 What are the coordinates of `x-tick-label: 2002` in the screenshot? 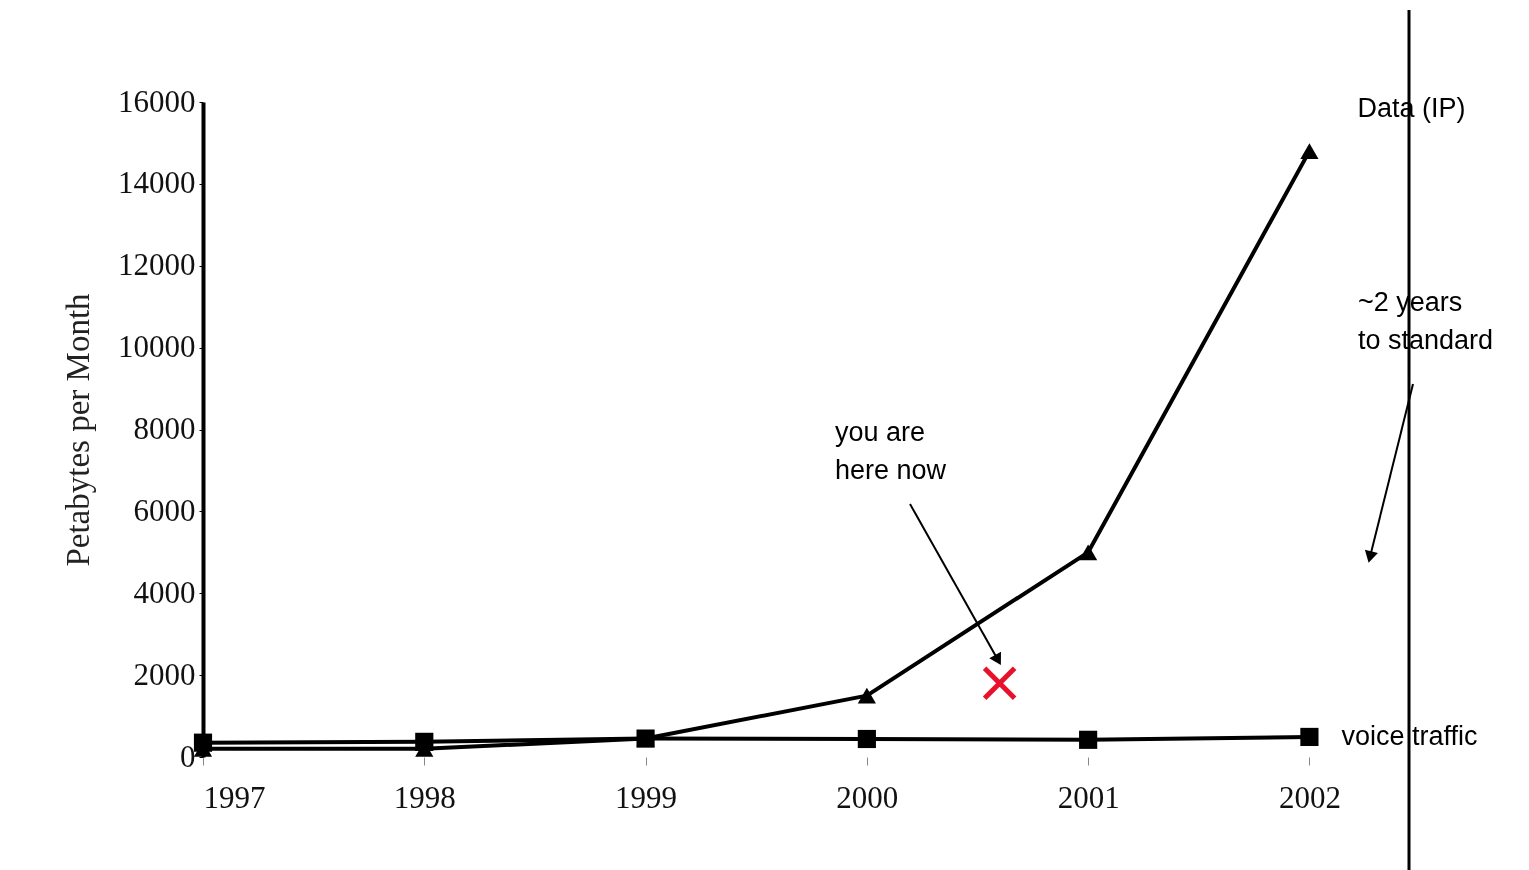 It's located at (1309, 797).